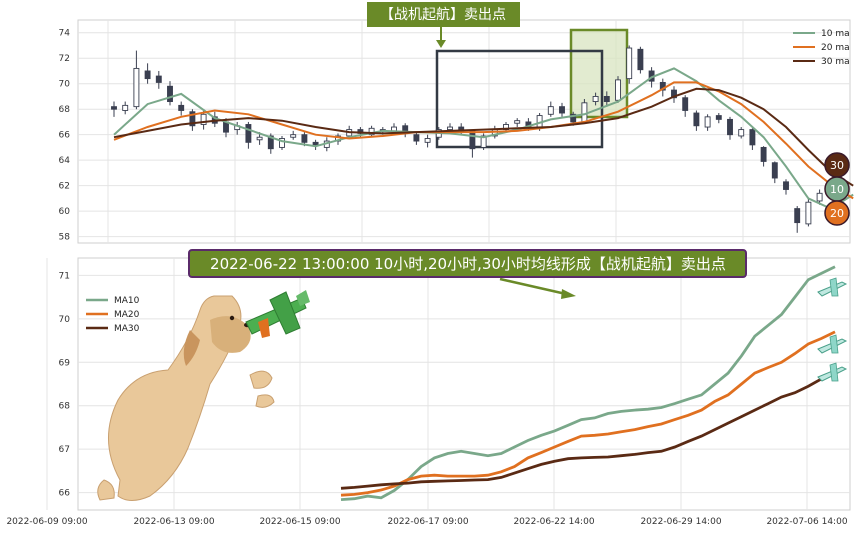  I want to click on svg-text: 10, so click(837, 189).